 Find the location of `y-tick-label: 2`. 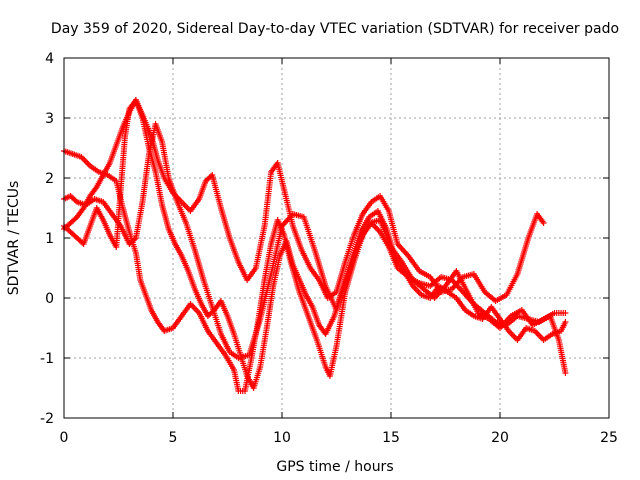

y-tick-label: 2 is located at coordinates (49, 179).